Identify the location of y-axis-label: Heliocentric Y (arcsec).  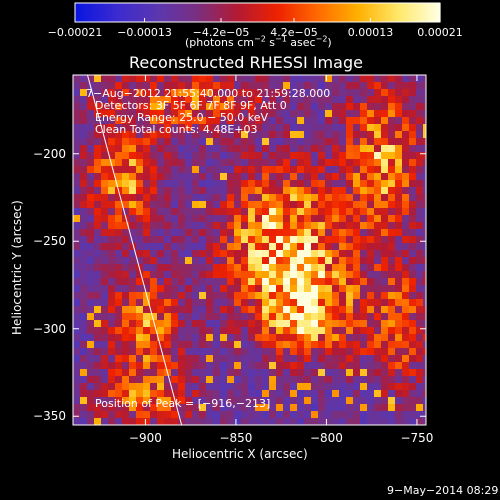
(17, 267).